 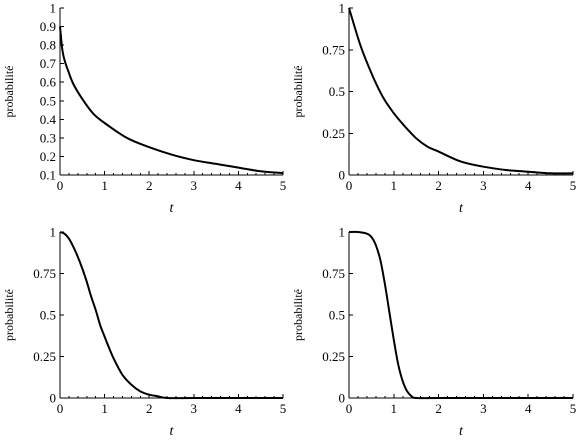 I want to click on y-tick-label: 0.6, so click(x=48, y=82).